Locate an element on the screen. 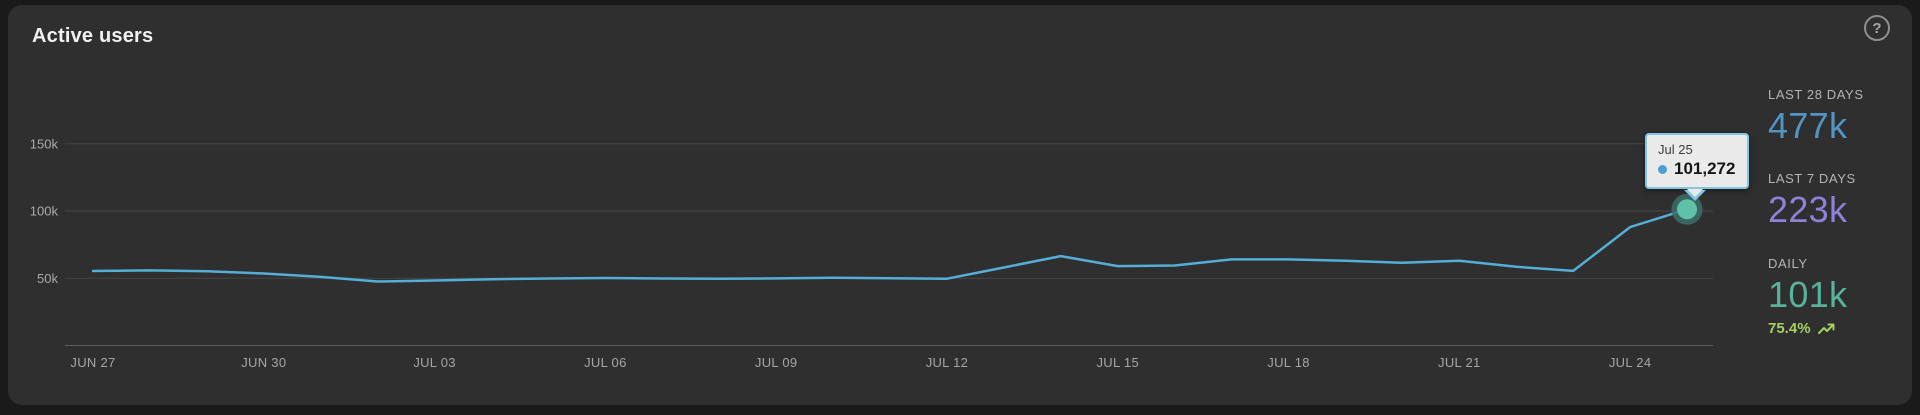  stat-label: LAST 28 DAYS is located at coordinates (1816, 94).